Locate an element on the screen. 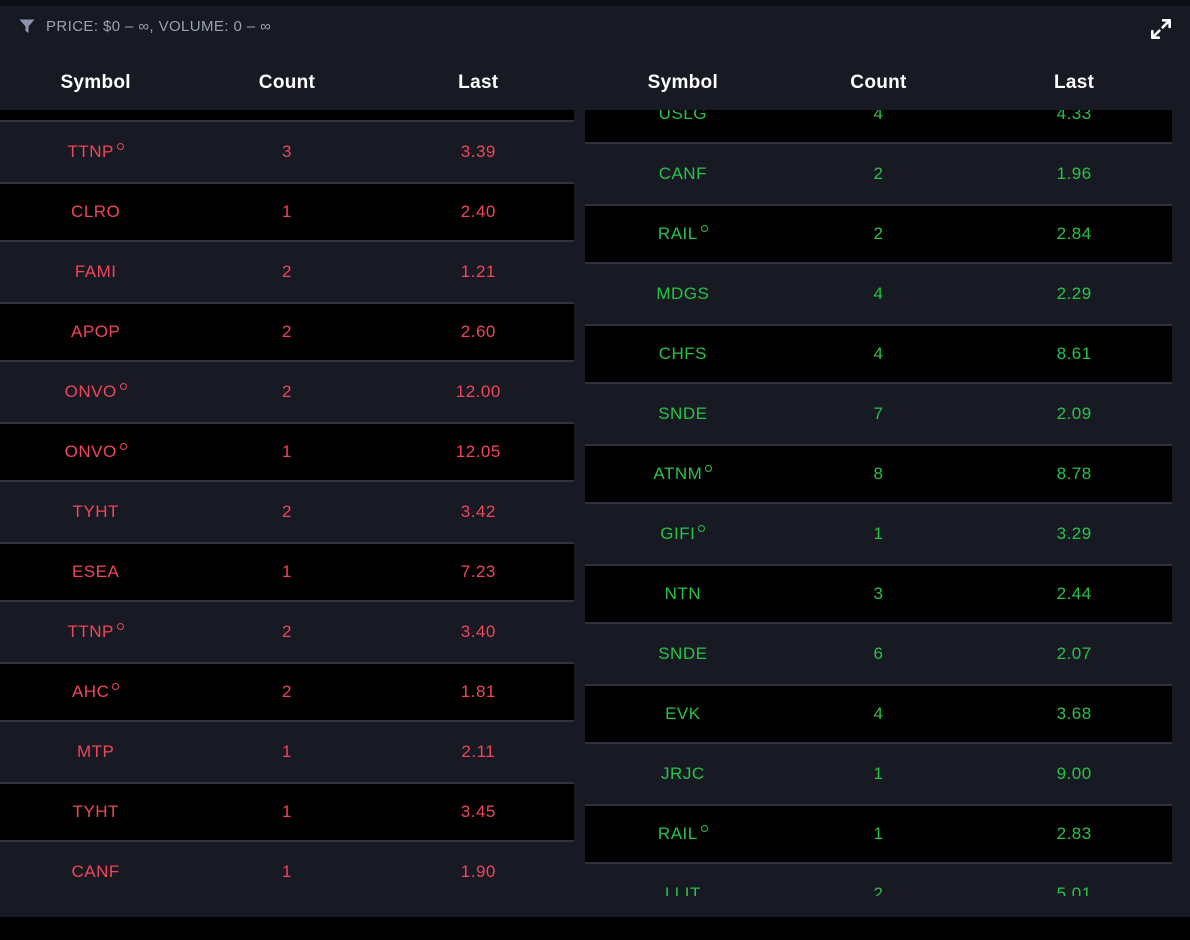  symbol-cell: RAIL is located at coordinates (683, 834).